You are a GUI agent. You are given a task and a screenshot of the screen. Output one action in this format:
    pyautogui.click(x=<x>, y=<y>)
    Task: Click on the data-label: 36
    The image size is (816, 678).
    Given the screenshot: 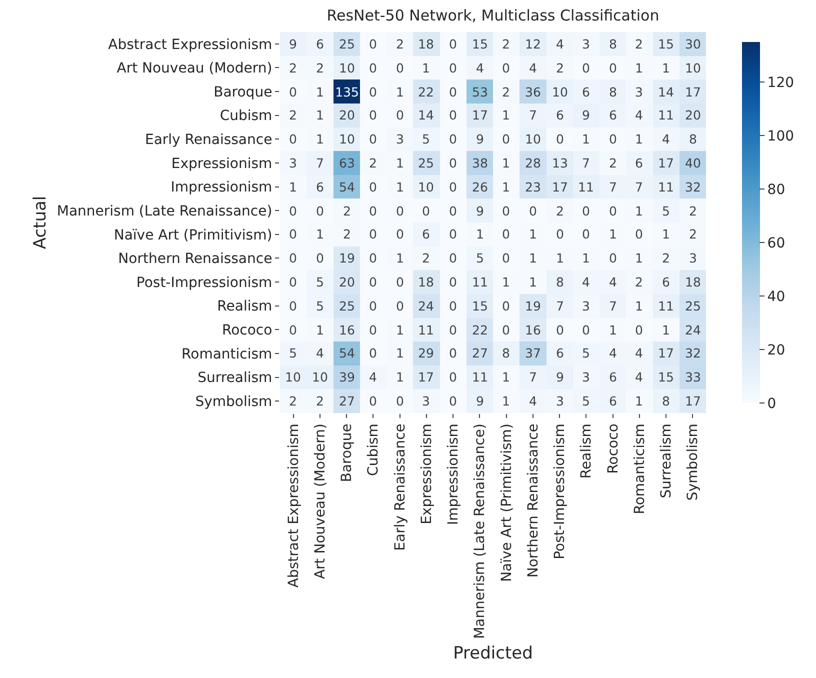 What is the action you would take?
    pyautogui.click(x=533, y=92)
    